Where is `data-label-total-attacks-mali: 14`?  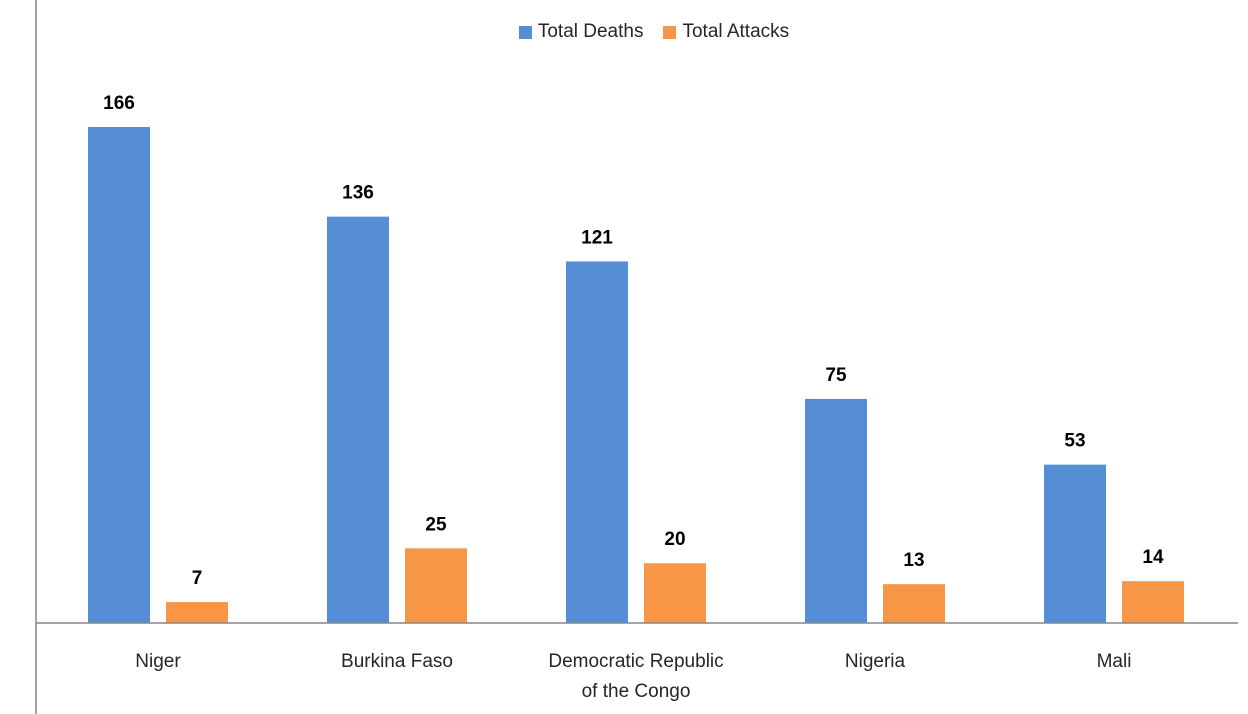 data-label-total-attacks-mali: 14 is located at coordinates (1153, 557).